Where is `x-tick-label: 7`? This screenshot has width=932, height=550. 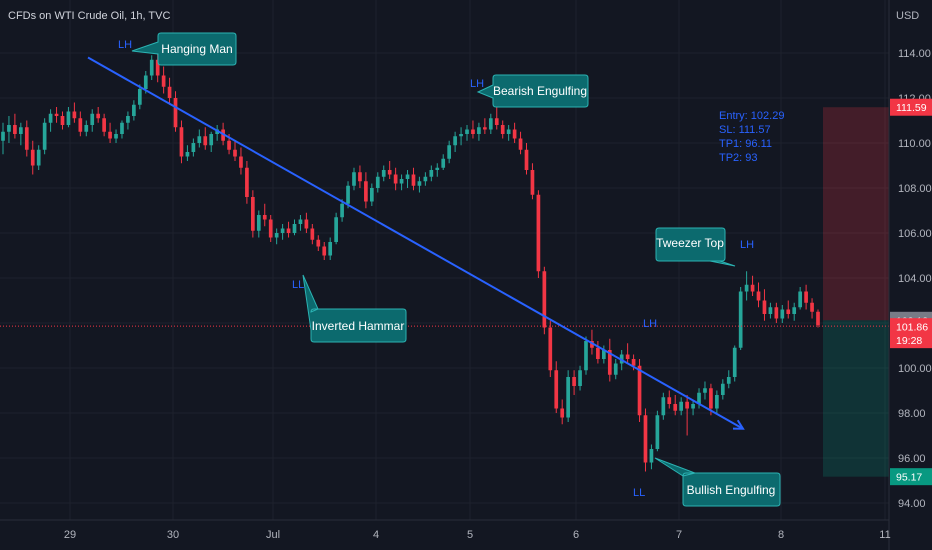 x-tick-label: 7 is located at coordinates (679, 535).